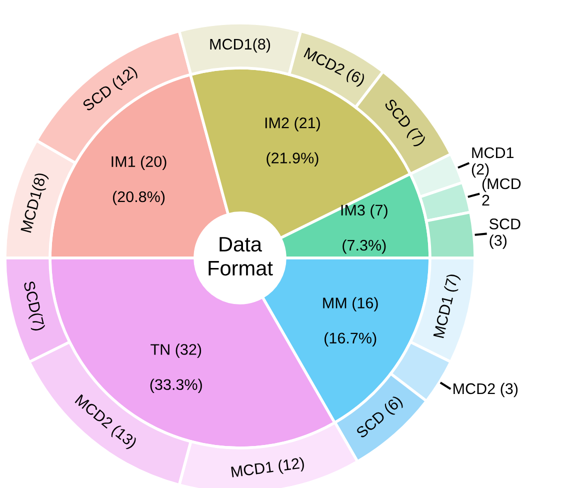 The image size is (585, 488). What do you see at coordinates (111, 89) in the screenshot?
I see `data-label: SCD (12)` at bounding box center [111, 89].